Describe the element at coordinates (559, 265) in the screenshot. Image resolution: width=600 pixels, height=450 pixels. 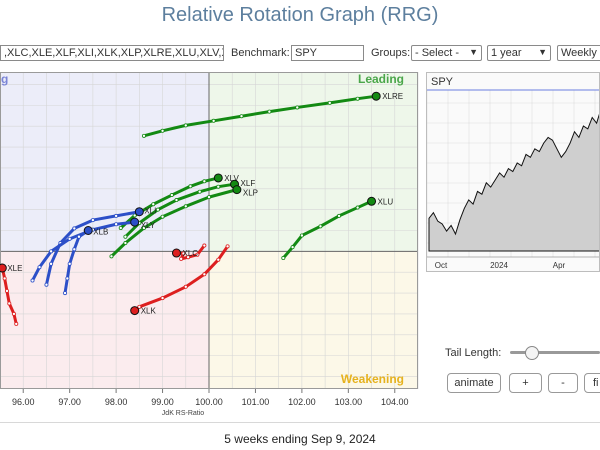
I see `benchmark-x-label: Apr` at that location.